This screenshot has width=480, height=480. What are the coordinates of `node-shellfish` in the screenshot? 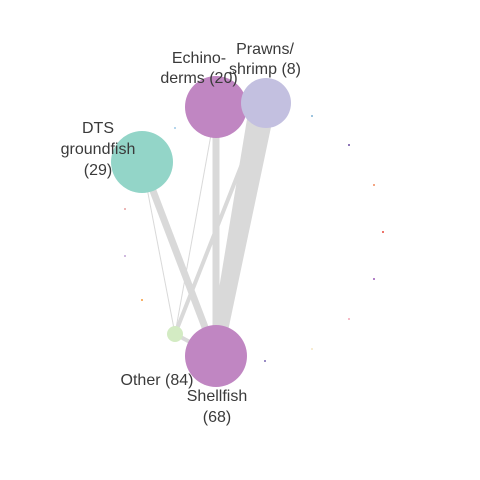 It's located at (216, 356).